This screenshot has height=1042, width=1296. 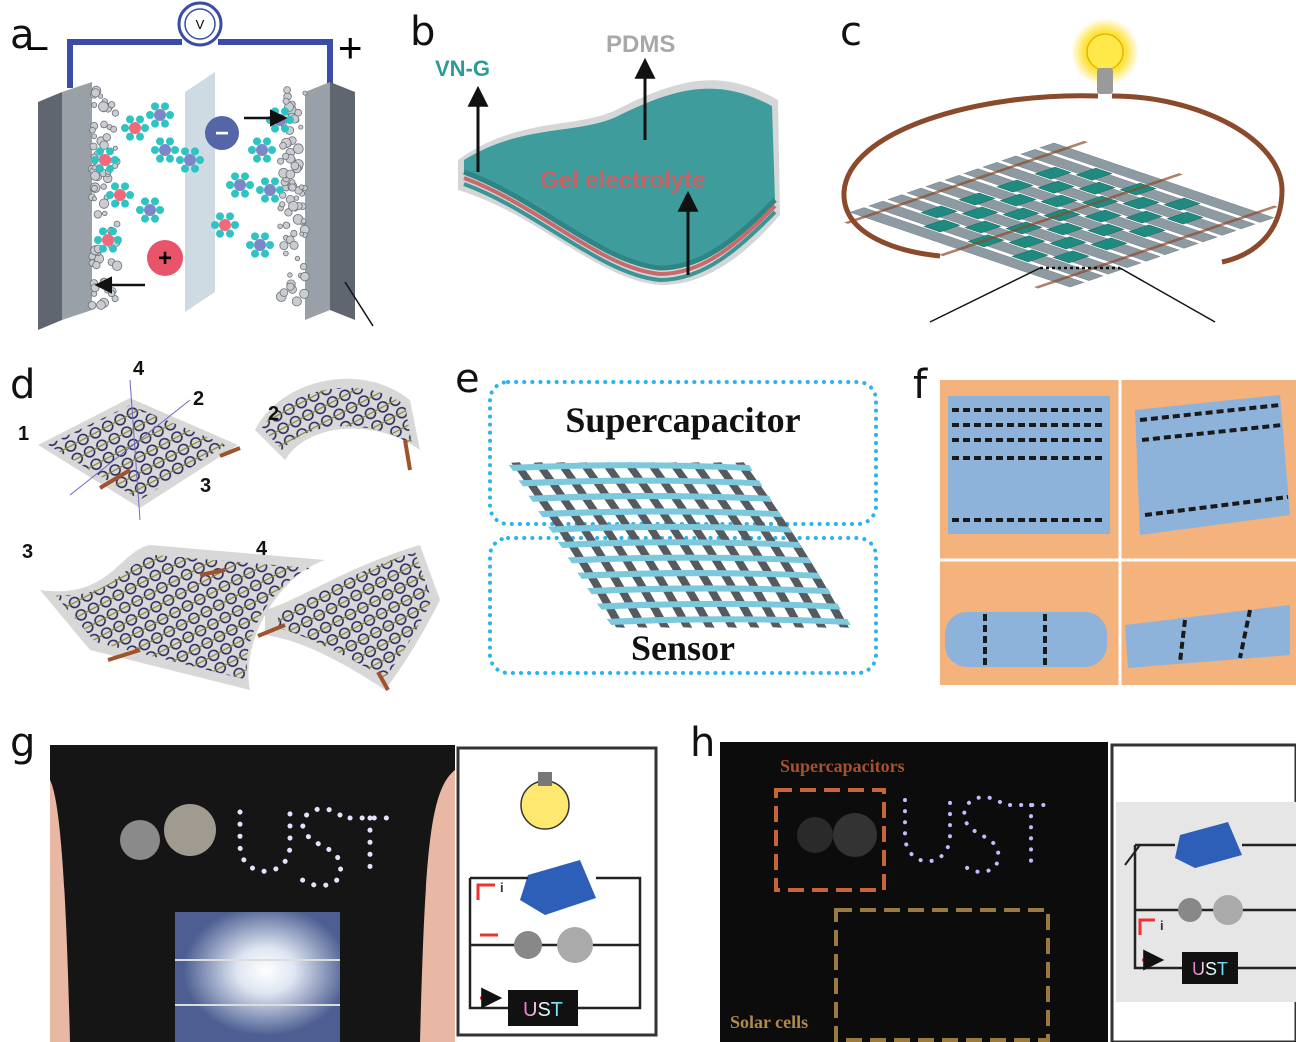 What do you see at coordinates (23, 434) in the screenshot?
I see `view-number: 1` at bounding box center [23, 434].